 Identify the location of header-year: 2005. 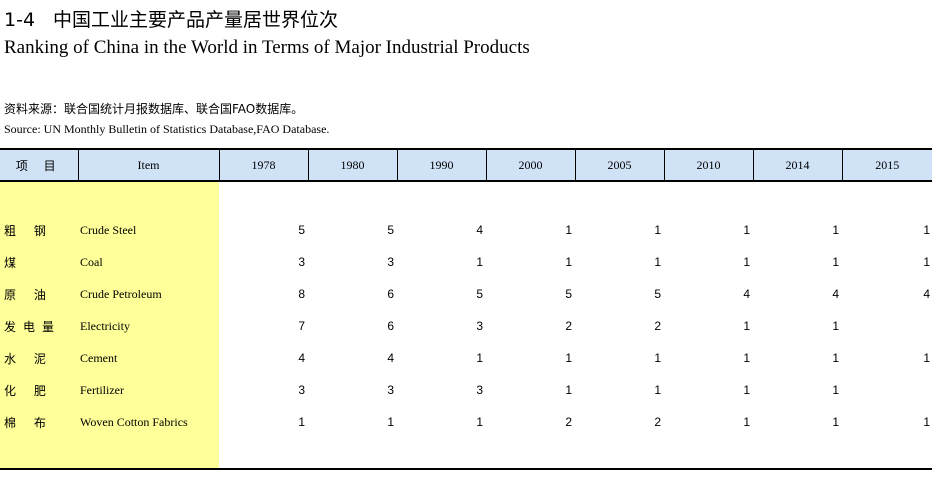
(619, 165).